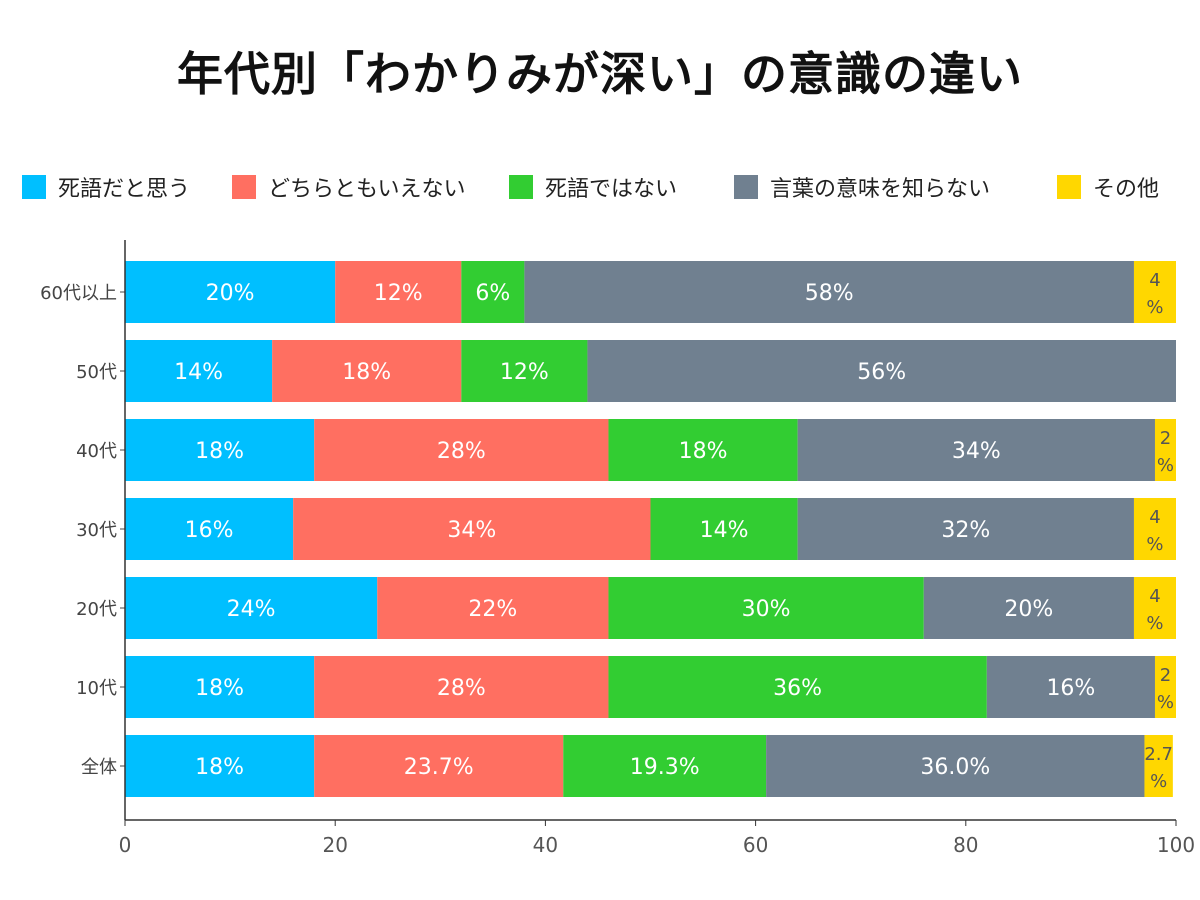 The width and height of the screenshot is (1200, 900). Describe the element at coordinates (755, 845) in the screenshot. I see `x-tick-label: 60` at that location.